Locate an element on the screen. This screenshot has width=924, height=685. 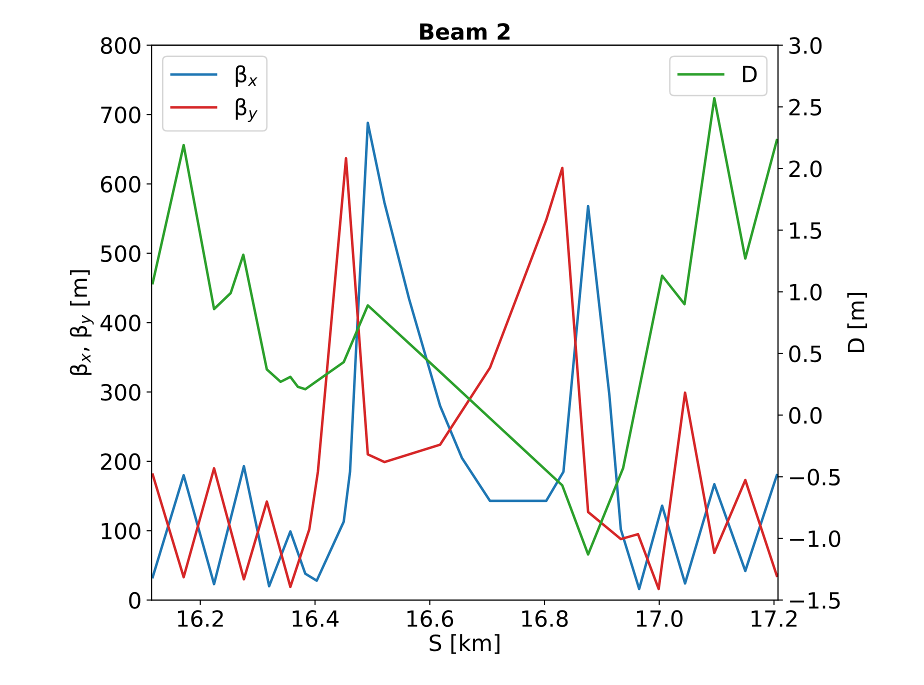
y2-tick-label: 1.0 is located at coordinates (806, 292).